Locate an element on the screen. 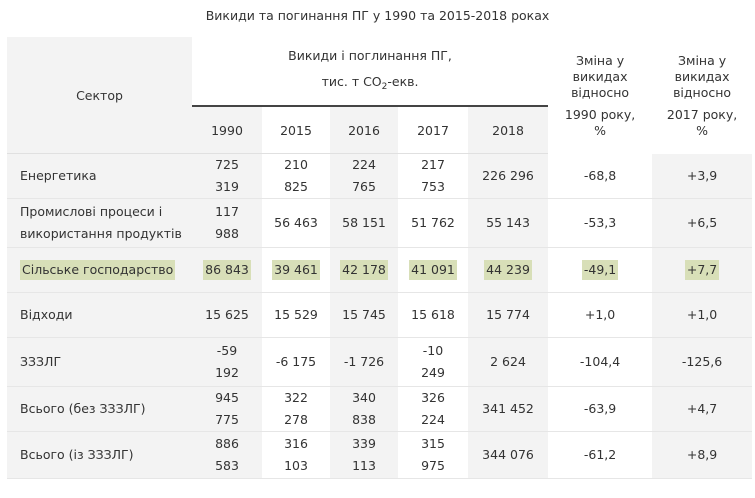 This screenshot has height=498, width=755. cell-2015: -6 175 is located at coordinates (296, 362).